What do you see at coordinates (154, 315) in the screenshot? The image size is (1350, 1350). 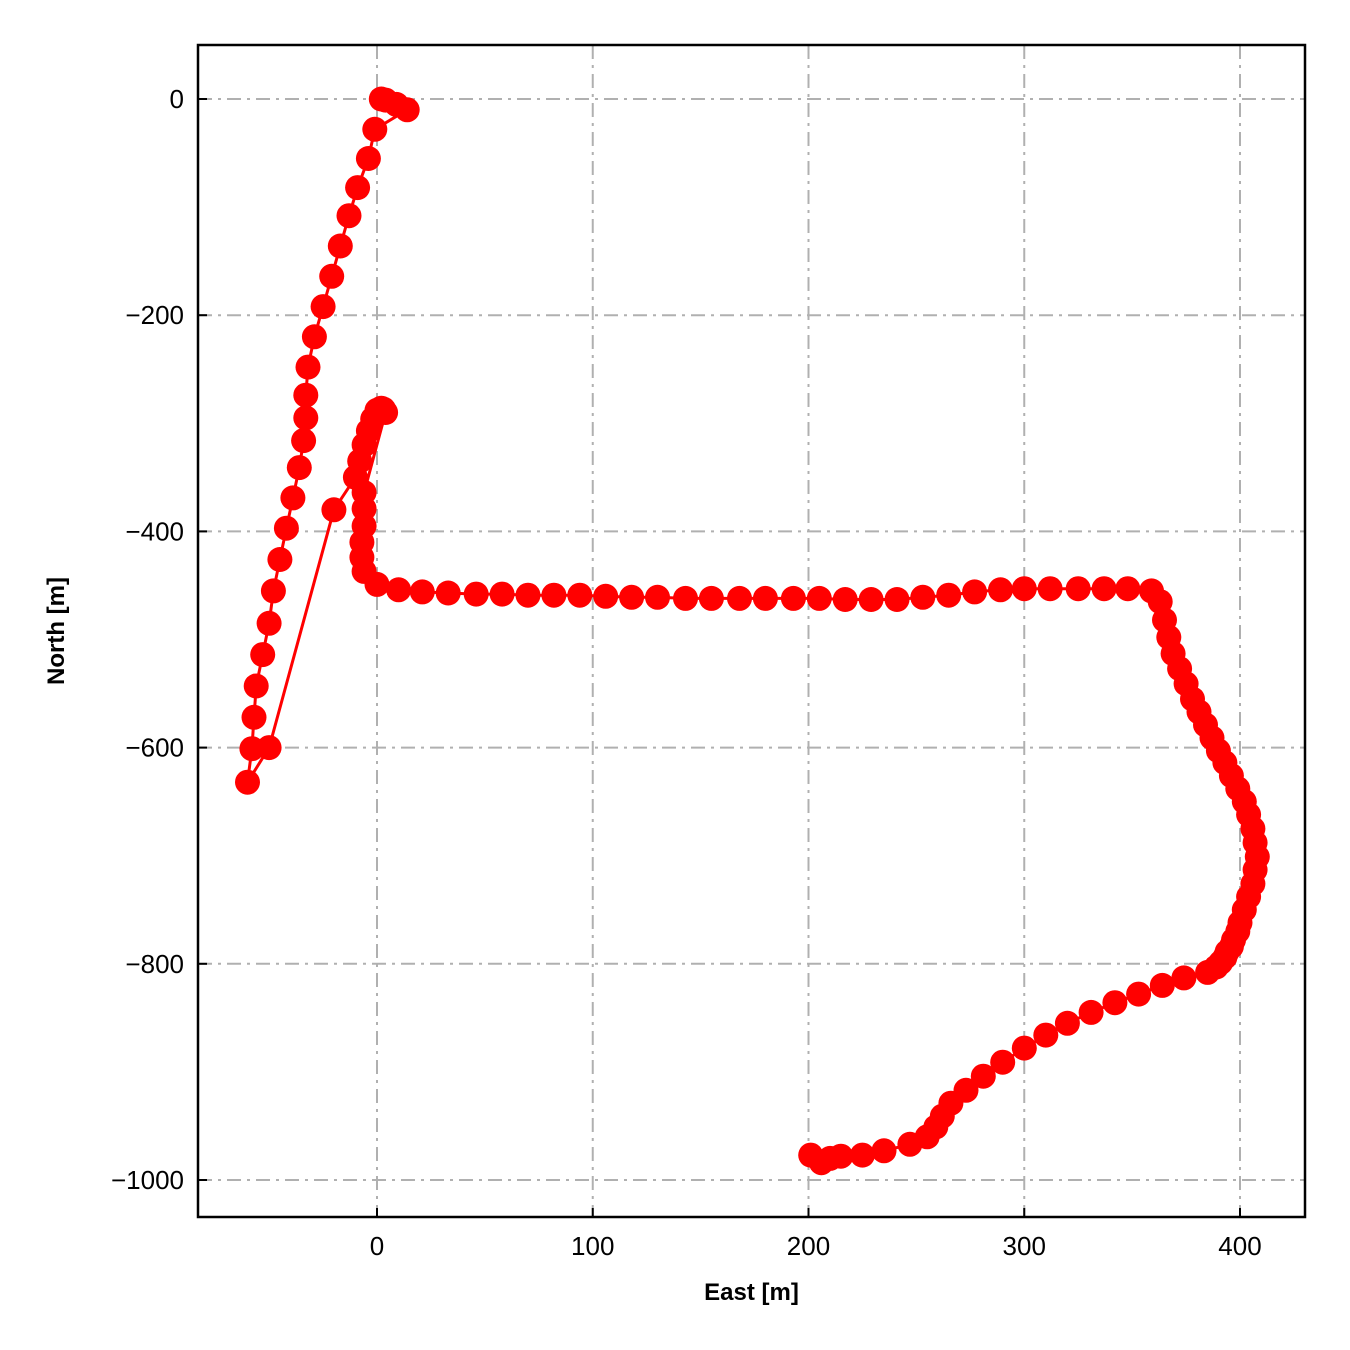 I see `y-tick-label: −200` at bounding box center [154, 315].